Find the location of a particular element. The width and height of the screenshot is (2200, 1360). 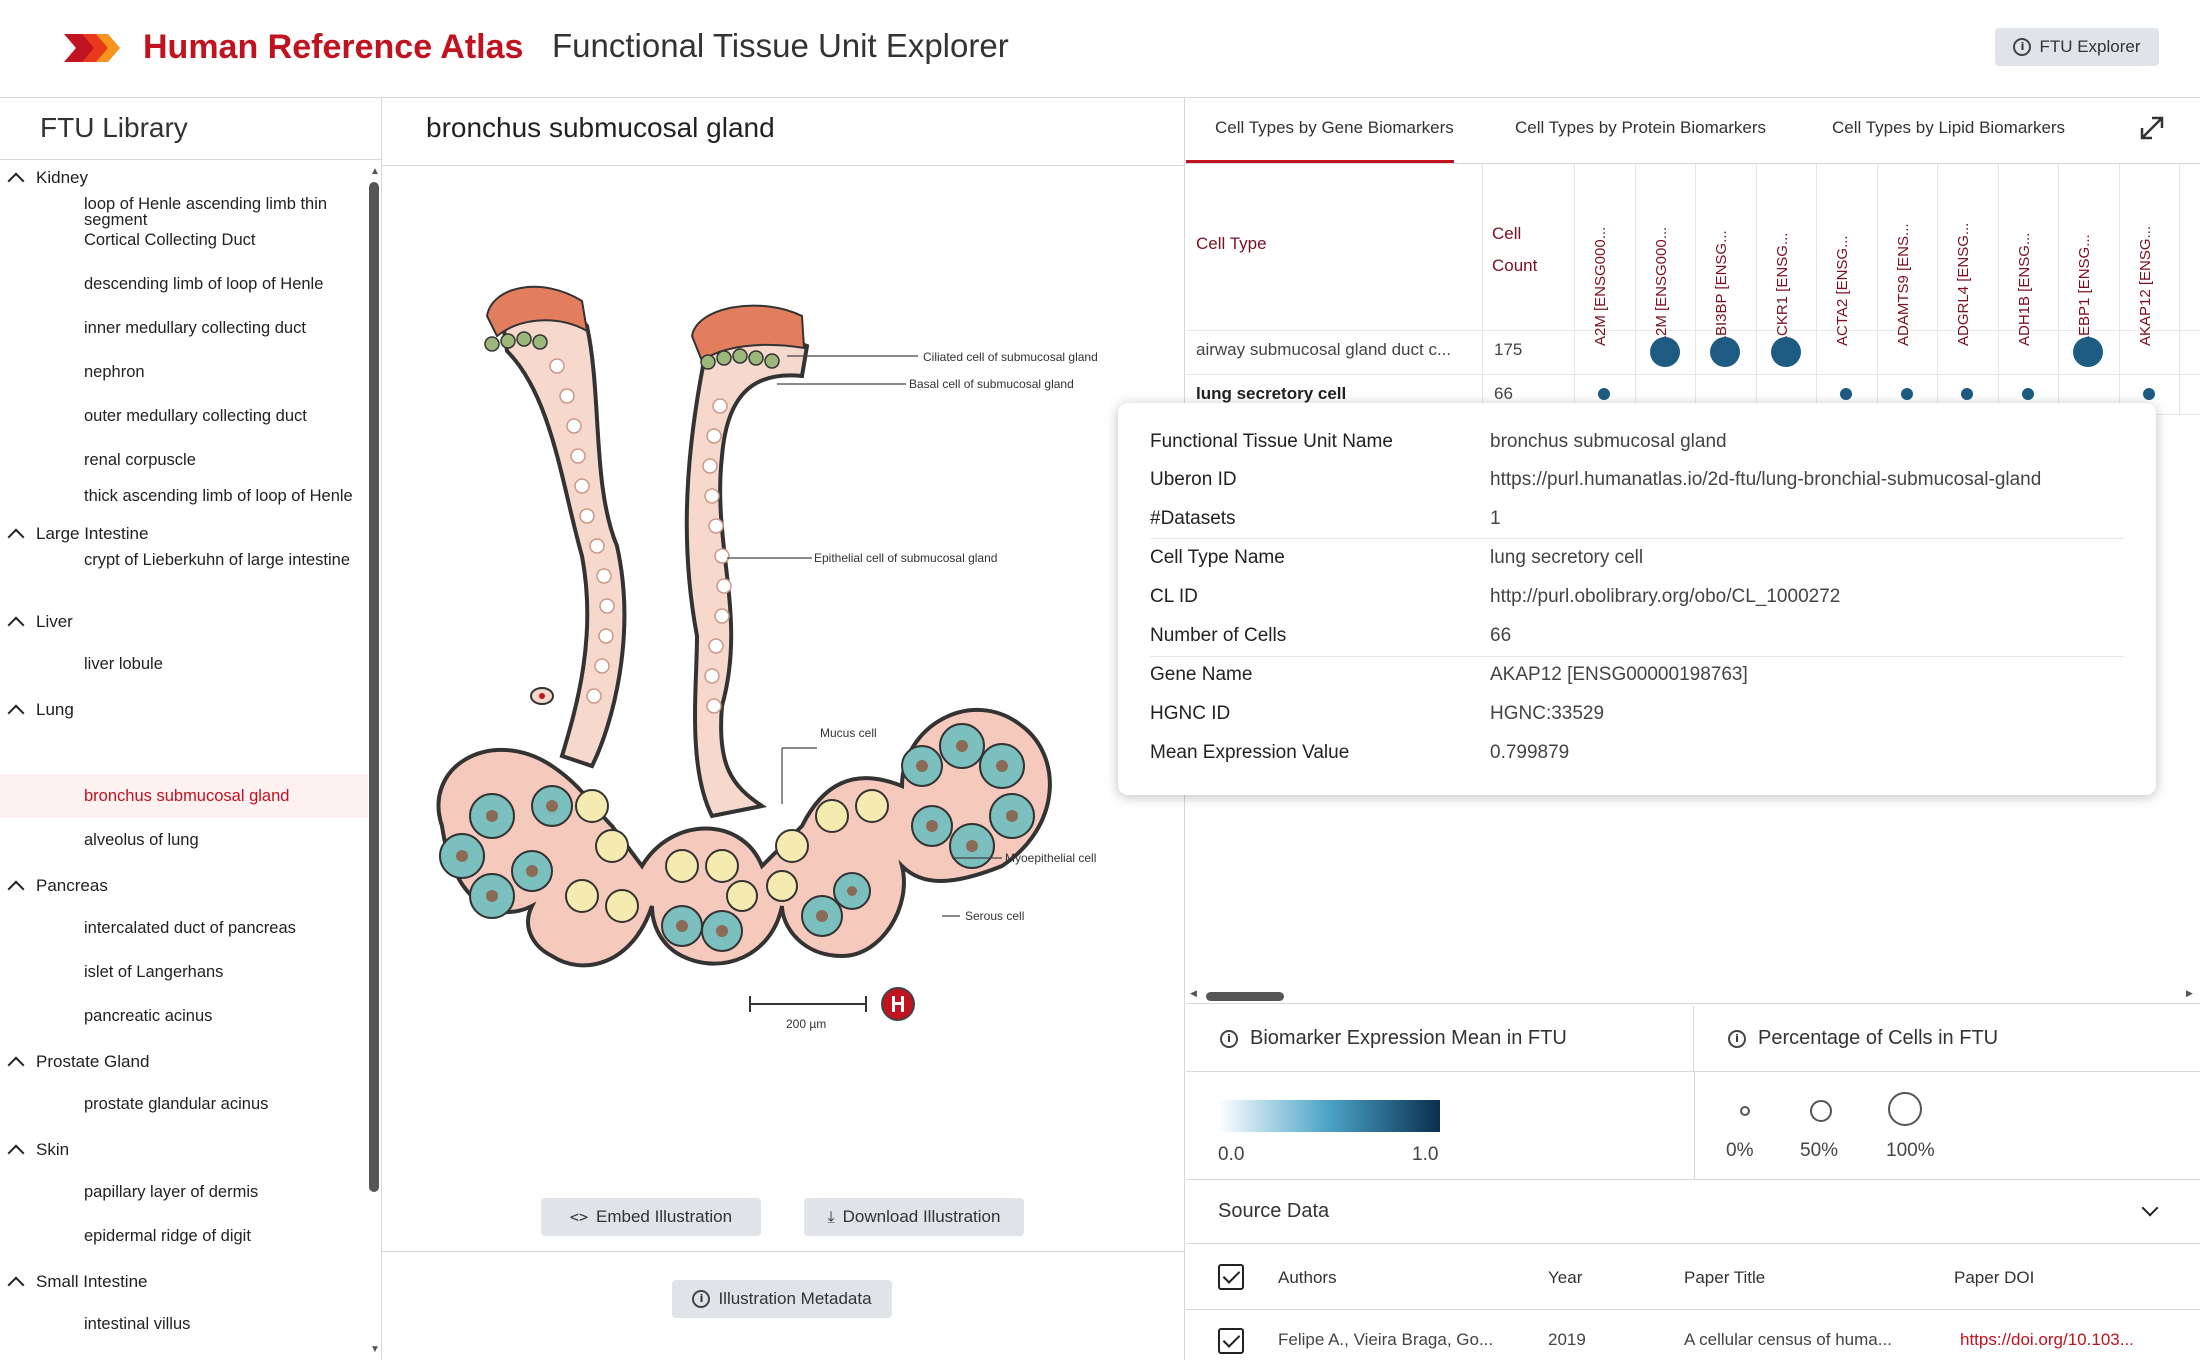

column-header-cell-count: Cell Count is located at coordinates (1515, 249).